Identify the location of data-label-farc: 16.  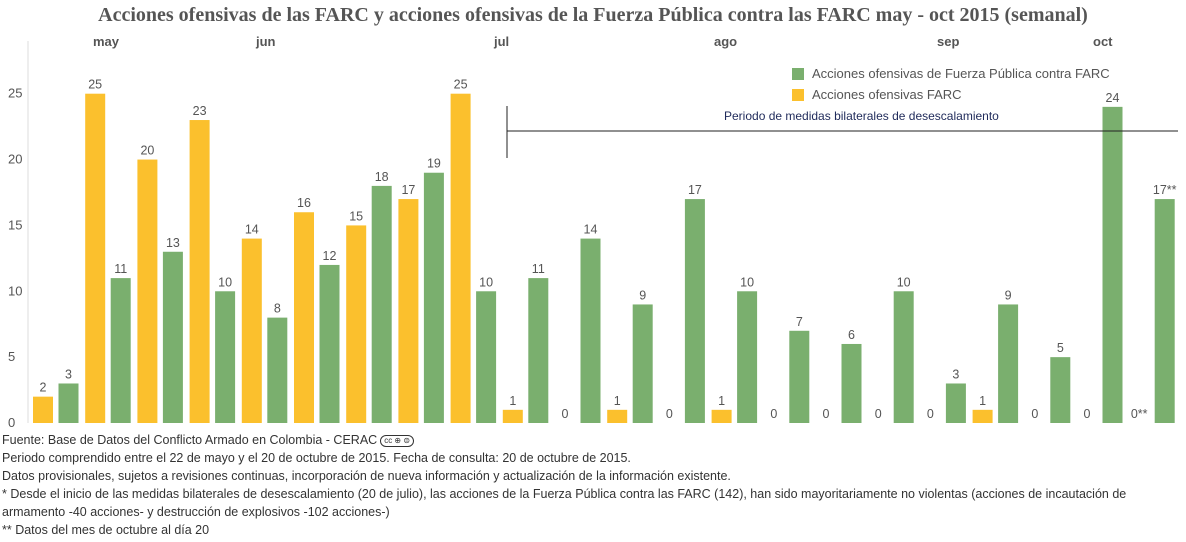
(304, 203).